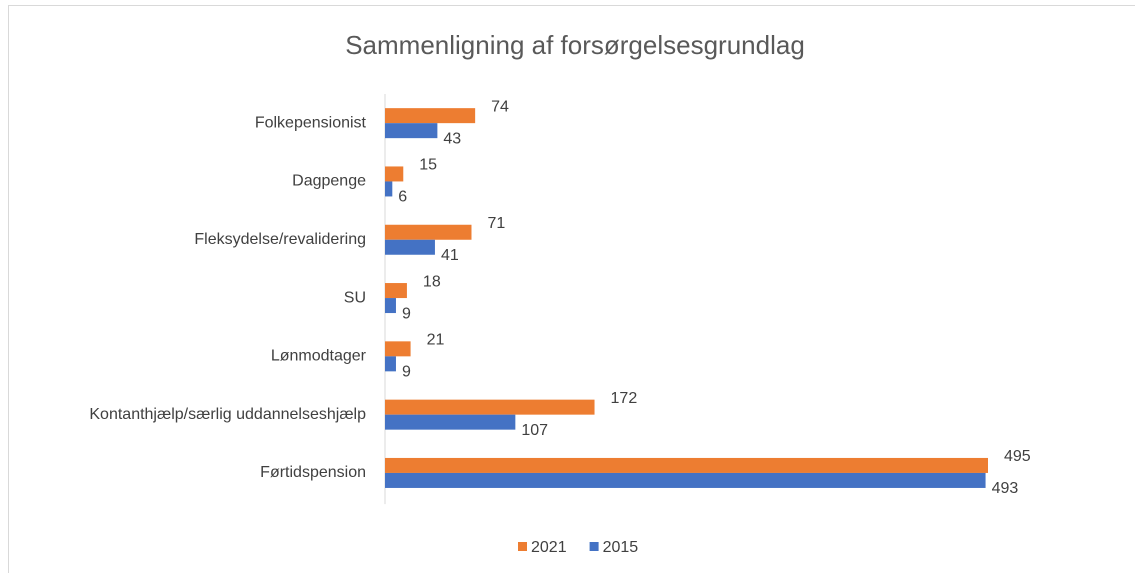 The width and height of the screenshot is (1135, 573). Describe the element at coordinates (500, 106) in the screenshot. I see `data-label: 74` at that location.